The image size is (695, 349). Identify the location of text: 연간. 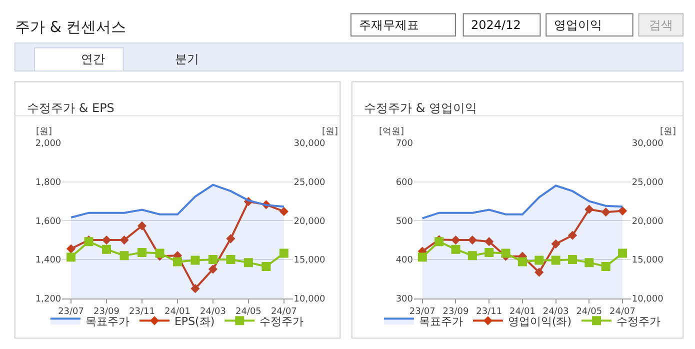
(93, 59).